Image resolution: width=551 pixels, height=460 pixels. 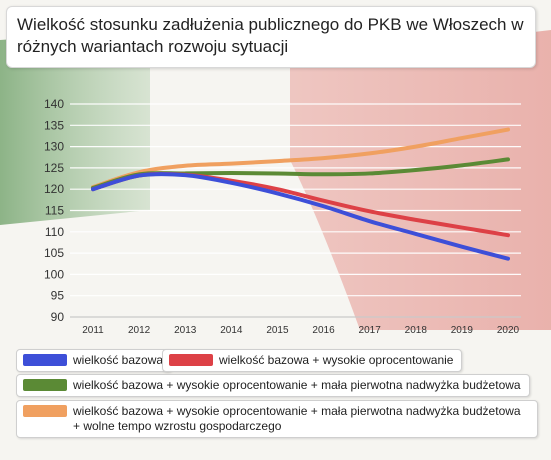 I want to click on legend-label-2: wielkość bazowa + wysokie oprocentowanie, so click(x=336, y=360).